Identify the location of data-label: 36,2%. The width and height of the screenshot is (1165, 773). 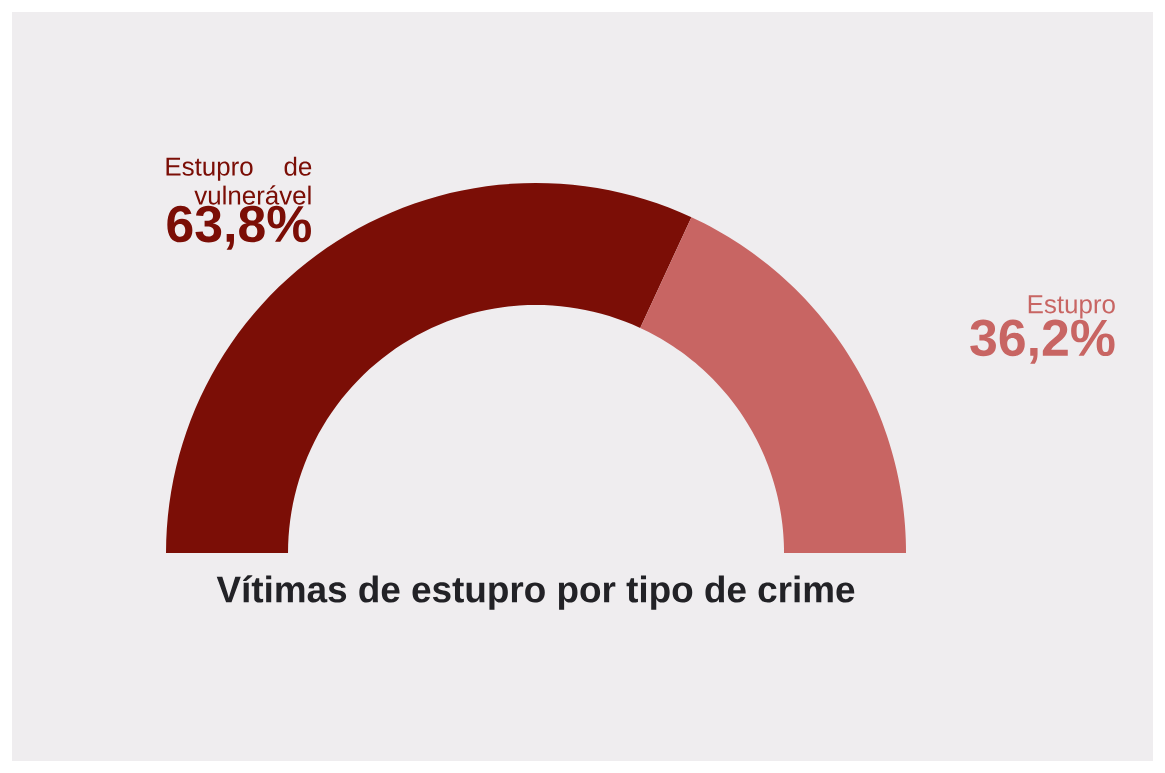
(1042, 341).